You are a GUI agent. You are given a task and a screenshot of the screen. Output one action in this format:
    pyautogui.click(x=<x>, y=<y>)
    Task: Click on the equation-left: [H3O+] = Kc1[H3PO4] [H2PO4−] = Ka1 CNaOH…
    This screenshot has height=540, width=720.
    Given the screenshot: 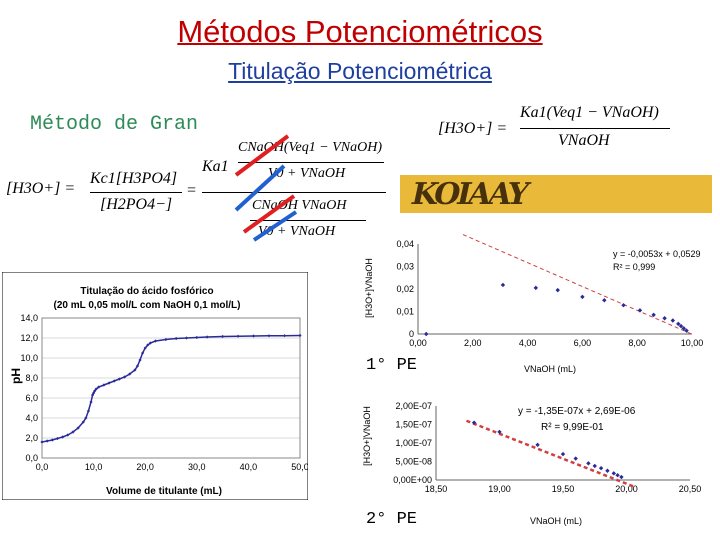 What is the action you would take?
    pyautogui.click(x=198, y=189)
    